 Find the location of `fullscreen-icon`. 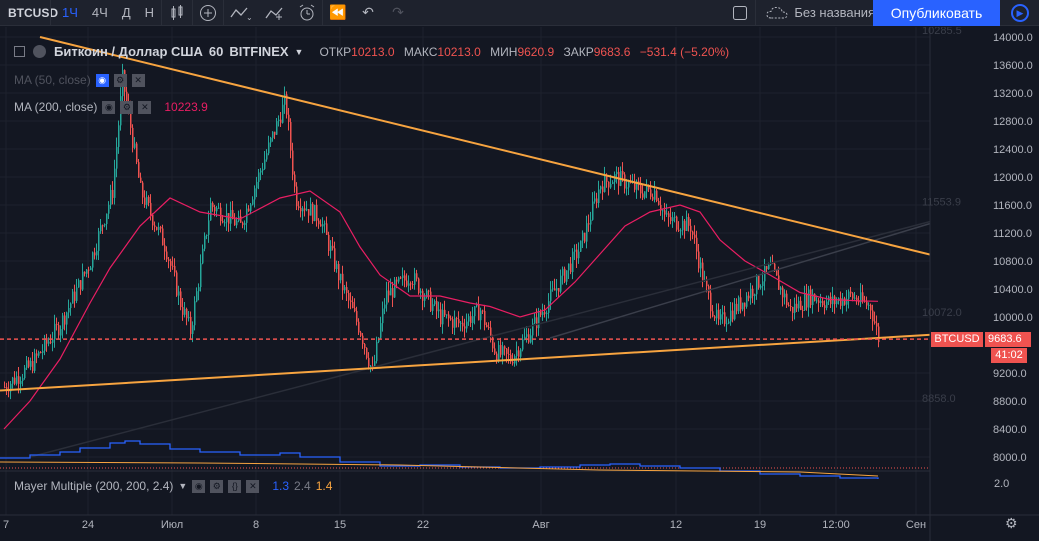

fullscreen-icon is located at coordinates (740, 13).